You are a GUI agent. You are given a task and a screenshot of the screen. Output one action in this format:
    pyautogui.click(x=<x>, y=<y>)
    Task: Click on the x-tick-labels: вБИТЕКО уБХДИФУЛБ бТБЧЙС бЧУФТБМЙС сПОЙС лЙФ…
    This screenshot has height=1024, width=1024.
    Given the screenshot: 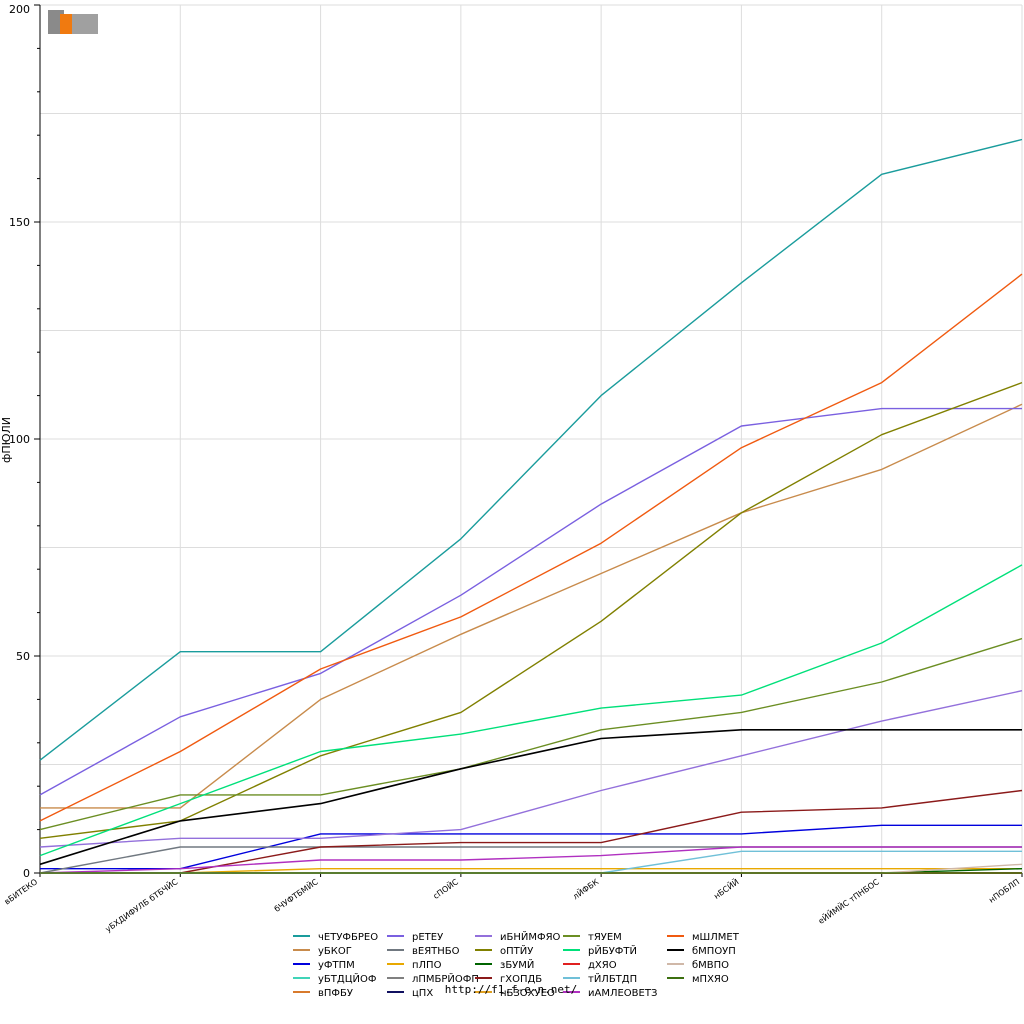 What is the action you would take?
    pyautogui.click(x=512, y=904)
    